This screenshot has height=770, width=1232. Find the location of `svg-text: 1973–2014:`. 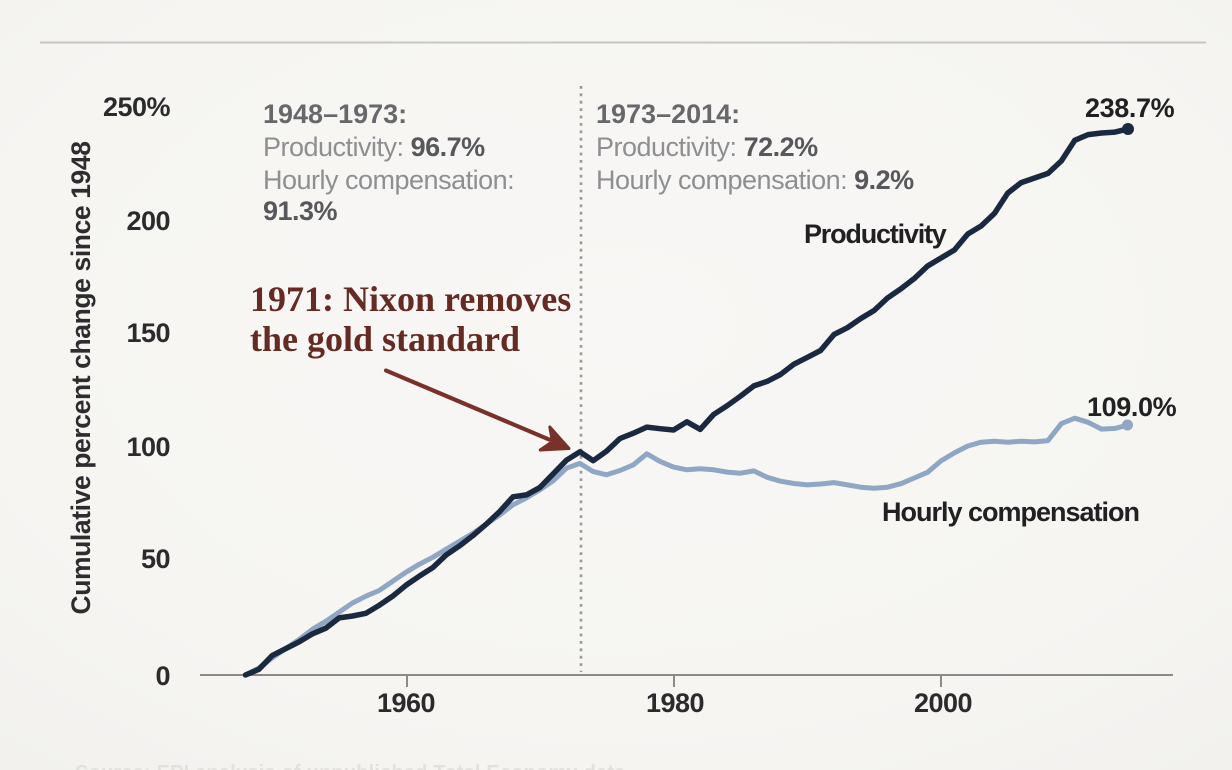

svg-text: 1973–2014: is located at coordinates (668, 114).